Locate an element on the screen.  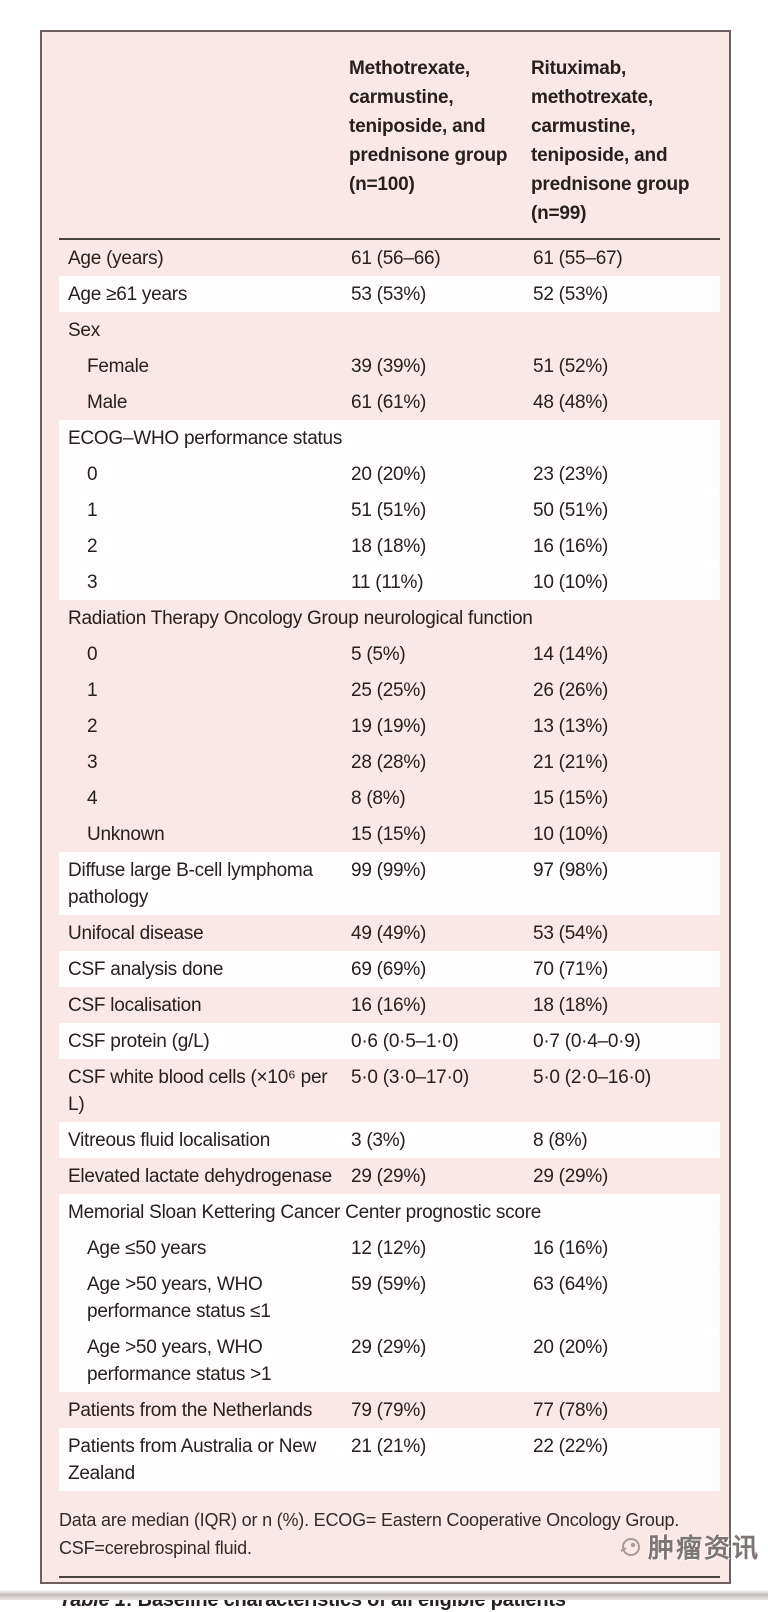
row-value-group2: 21 (21%) is located at coordinates (571, 762).